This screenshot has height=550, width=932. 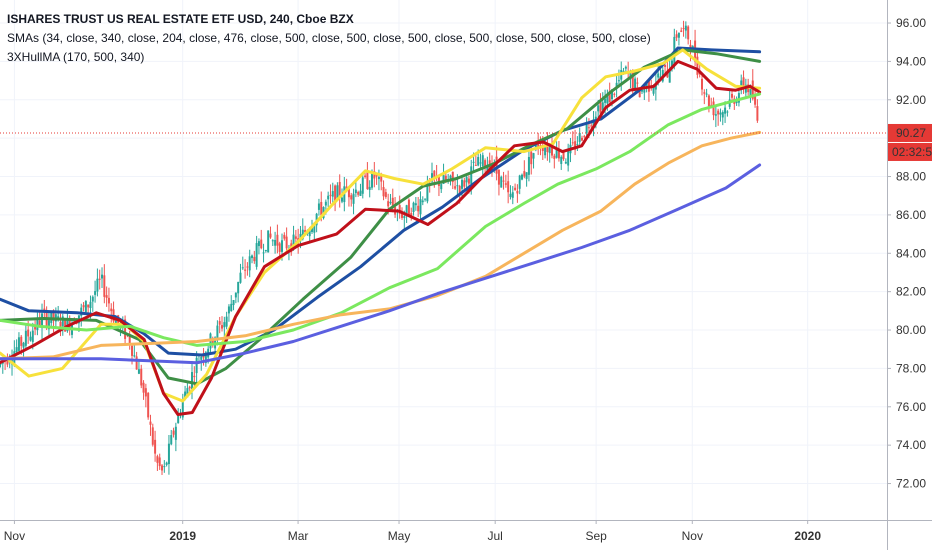 What do you see at coordinates (911, 292) in the screenshot?
I see `y-tick-label: 82.00` at bounding box center [911, 292].